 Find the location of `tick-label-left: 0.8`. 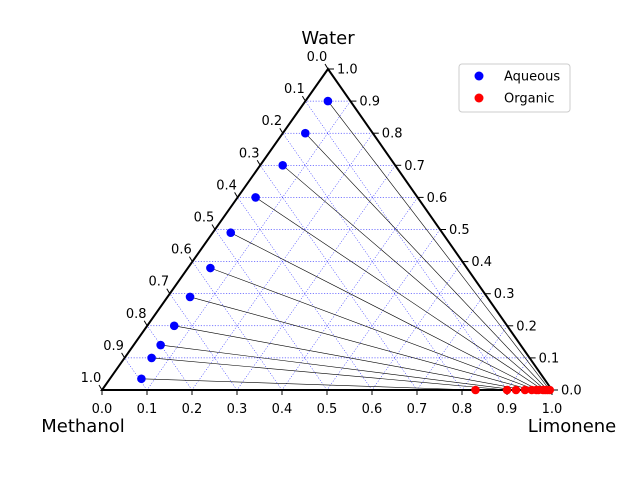

tick-label-left: 0.8 is located at coordinates (136, 314).